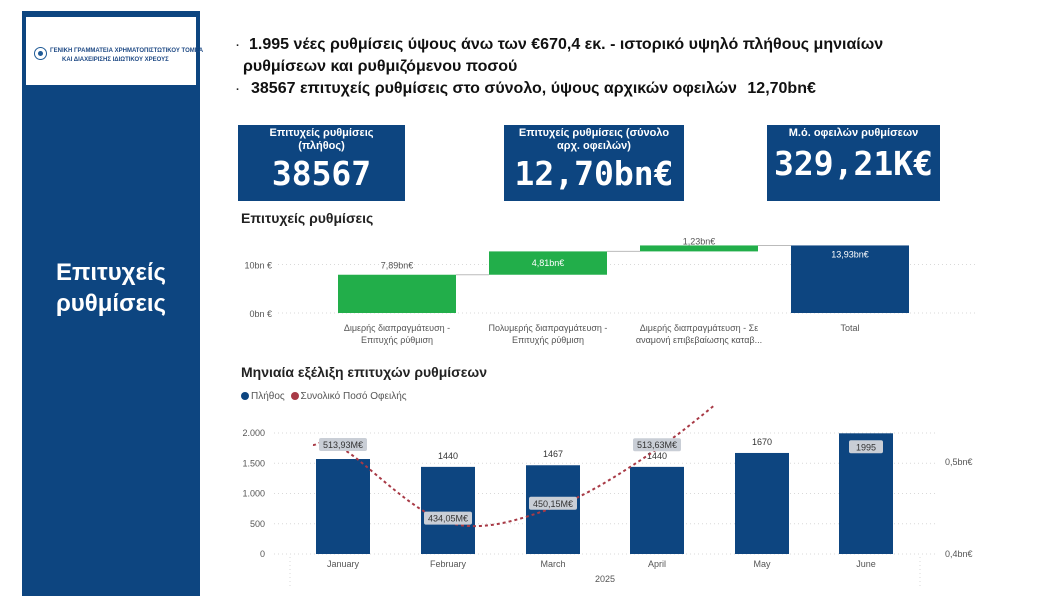 This screenshot has height=599, width=1037. Describe the element at coordinates (853, 133) in the screenshot. I see `kpi-label: Μ.ό. οφειλών ρυθμίσεων` at that location.